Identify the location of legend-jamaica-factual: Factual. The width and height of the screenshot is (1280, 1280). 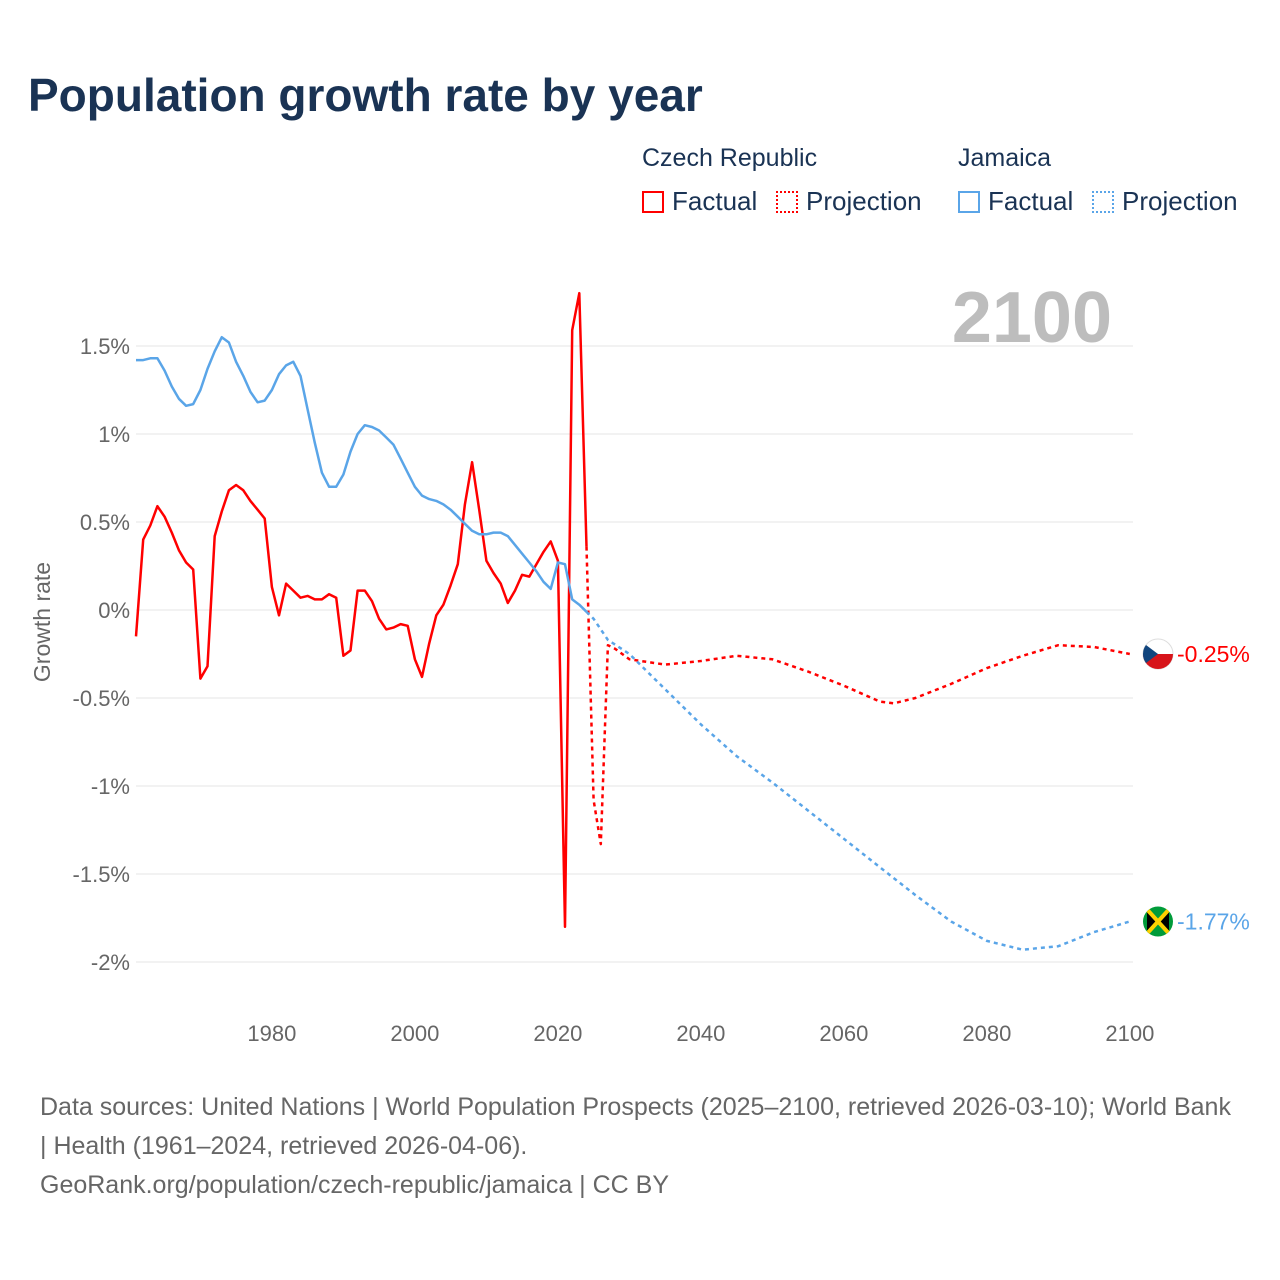
(1015, 201).